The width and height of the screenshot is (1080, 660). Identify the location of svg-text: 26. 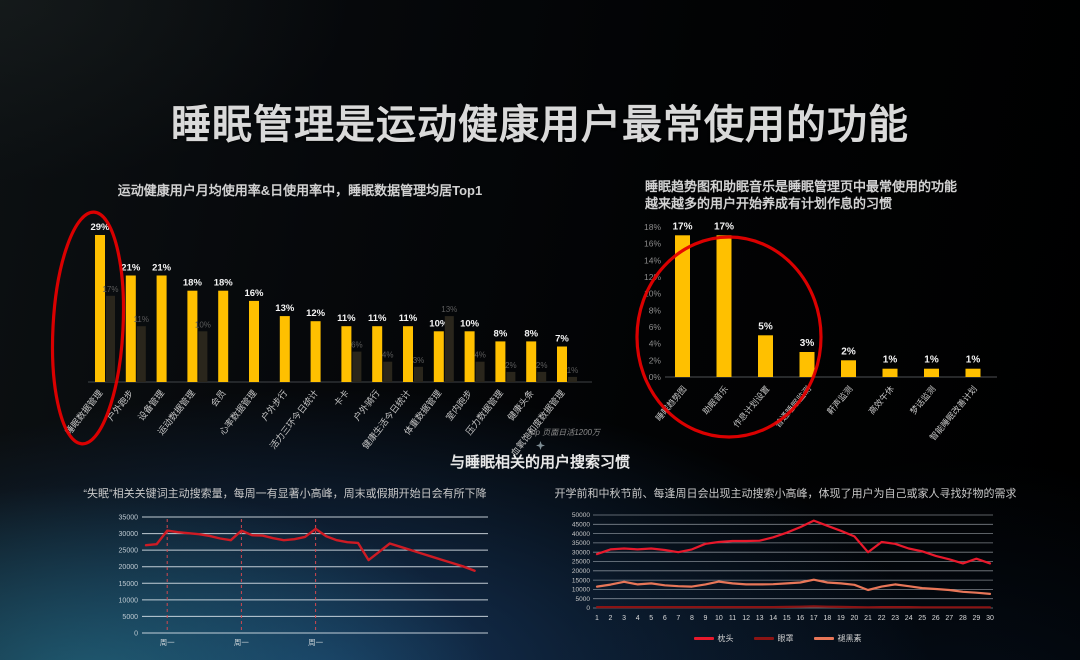
(936, 618).